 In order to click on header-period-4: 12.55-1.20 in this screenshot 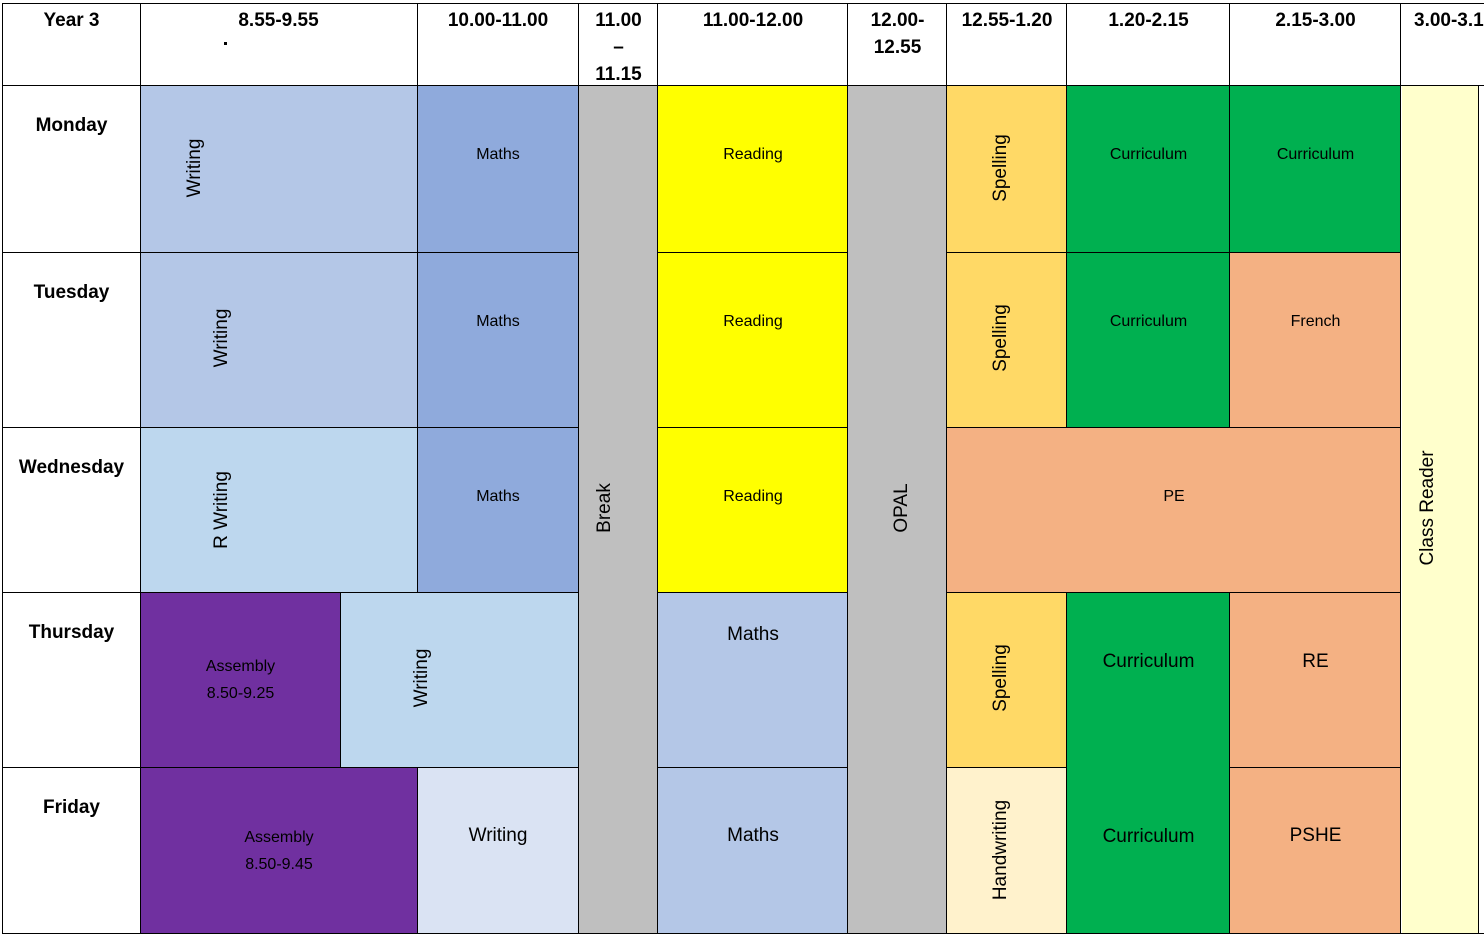, I will do `click(1007, 20)`.